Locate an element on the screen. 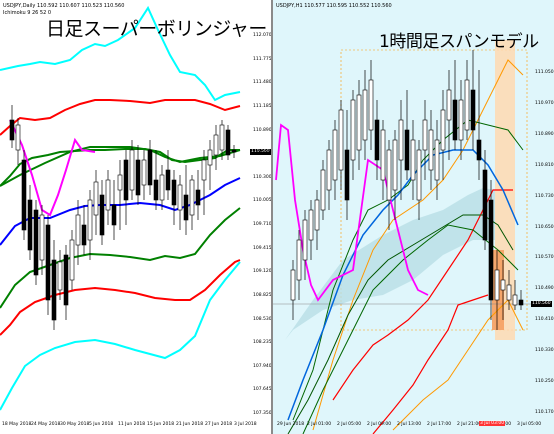  left_chart.x_ticks-tick: 15 Jun 2018 is located at coordinates (161, 424).